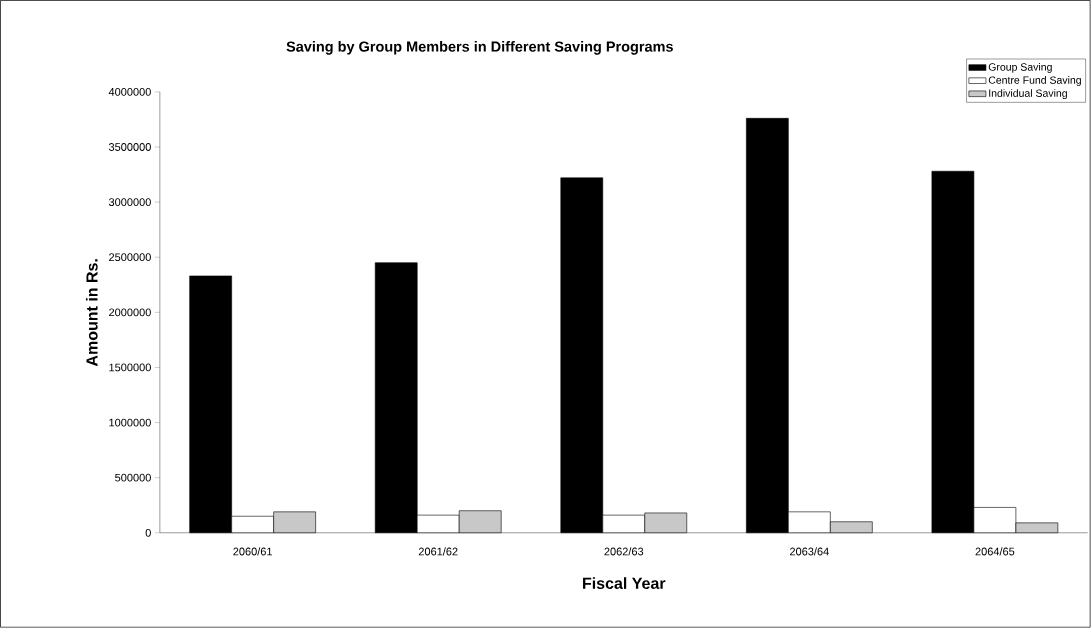  I want to click on y-tick-label: 1500000, so click(130, 367).